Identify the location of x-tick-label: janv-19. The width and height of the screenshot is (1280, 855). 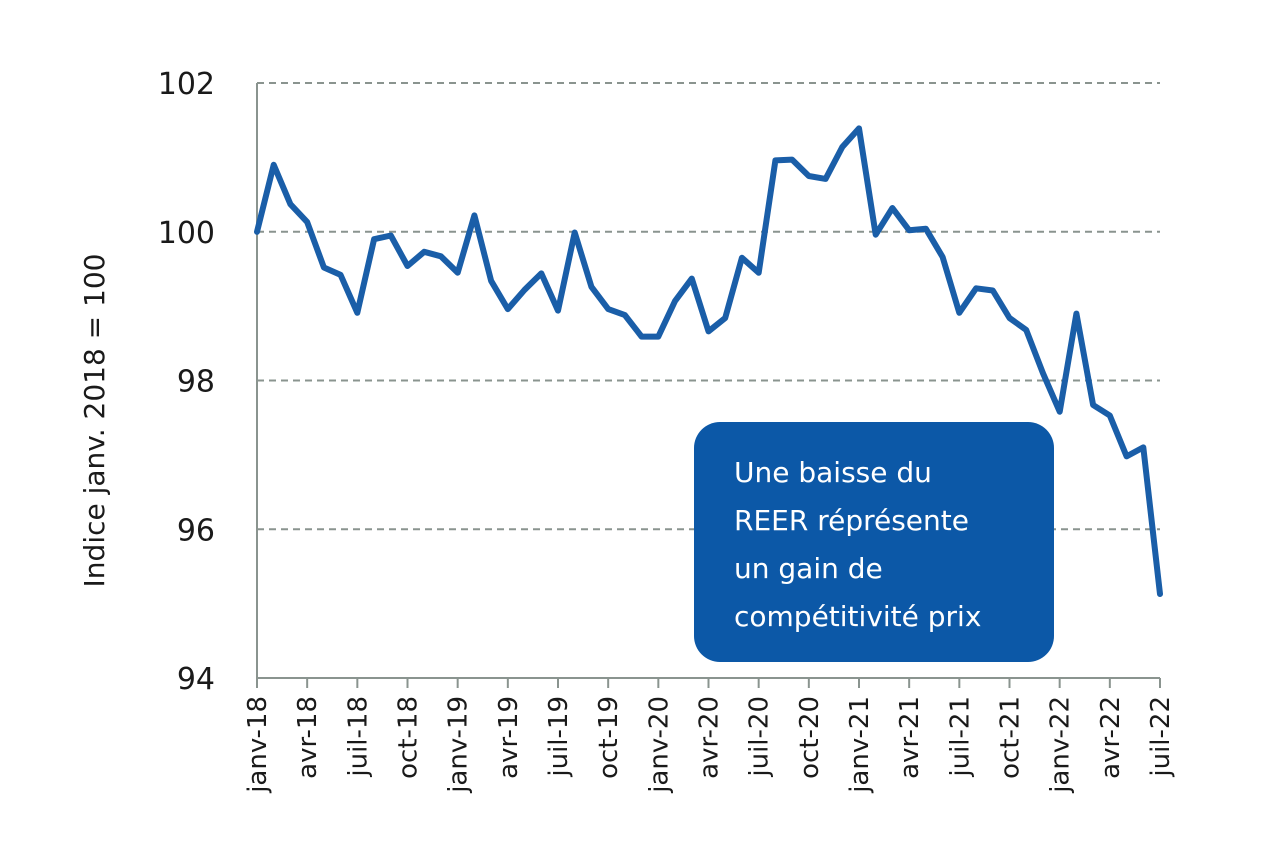
(459, 745).